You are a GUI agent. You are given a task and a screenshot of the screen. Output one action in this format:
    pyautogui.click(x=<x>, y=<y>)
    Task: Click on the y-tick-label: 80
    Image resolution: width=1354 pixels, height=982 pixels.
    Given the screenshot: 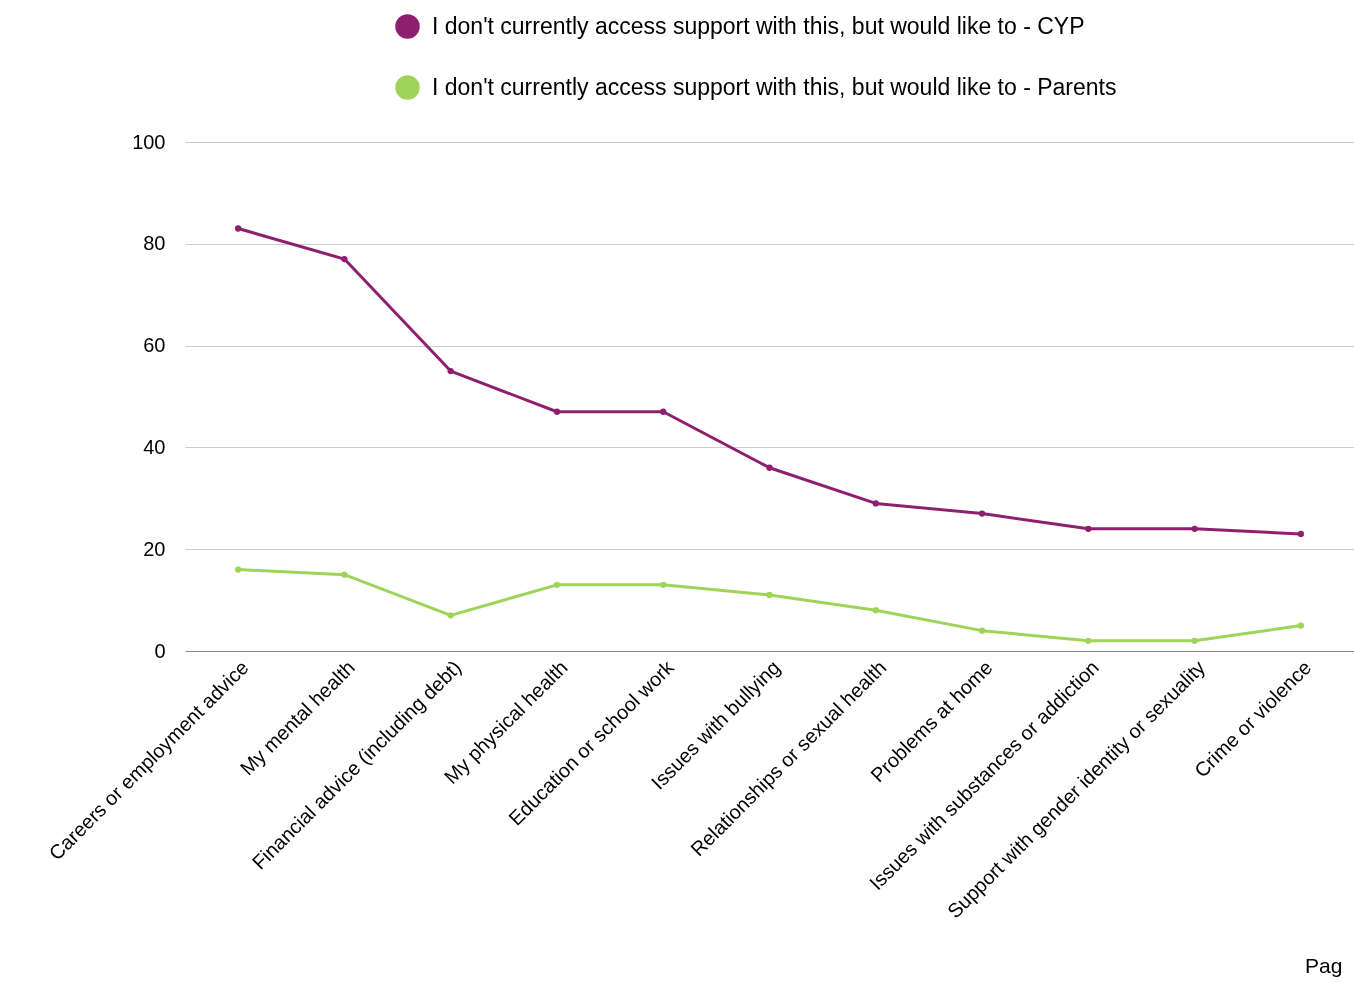 What is the action you would take?
    pyautogui.click(x=154, y=243)
    